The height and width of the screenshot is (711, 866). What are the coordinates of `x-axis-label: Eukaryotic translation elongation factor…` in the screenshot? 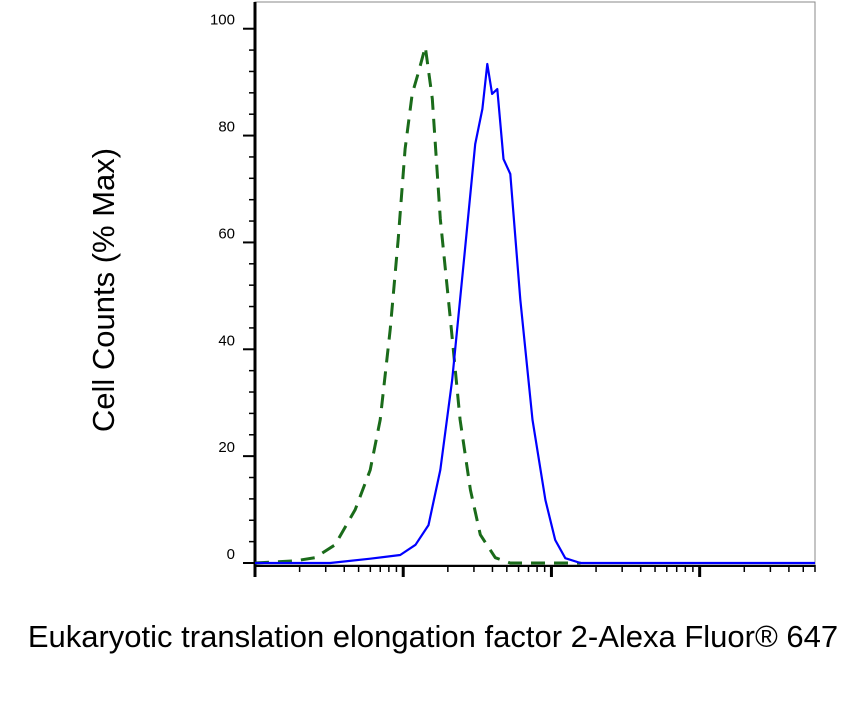 It's located at (433, 636).